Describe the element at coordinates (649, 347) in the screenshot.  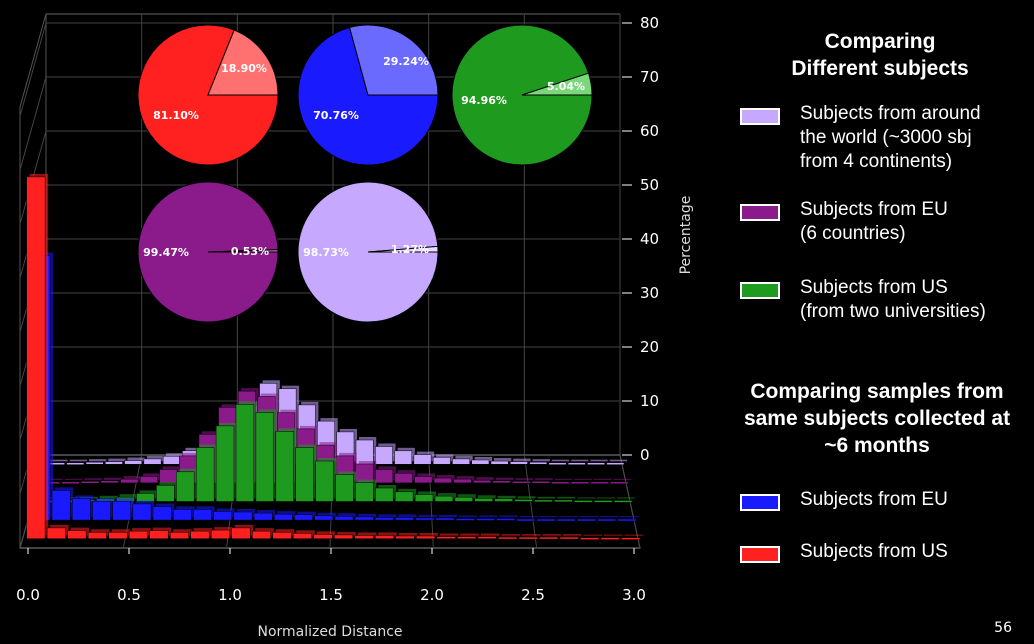
I see `y-tick-label: 20` at that location.